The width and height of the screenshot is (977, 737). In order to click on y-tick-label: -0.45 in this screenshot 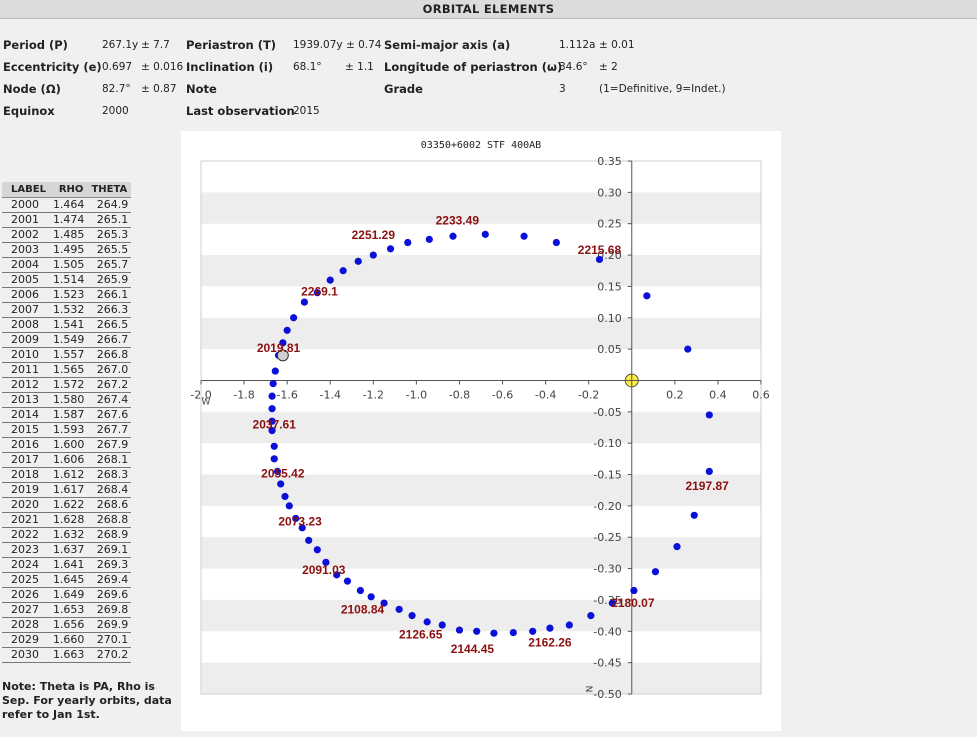, I will do `click(607, 663)`.